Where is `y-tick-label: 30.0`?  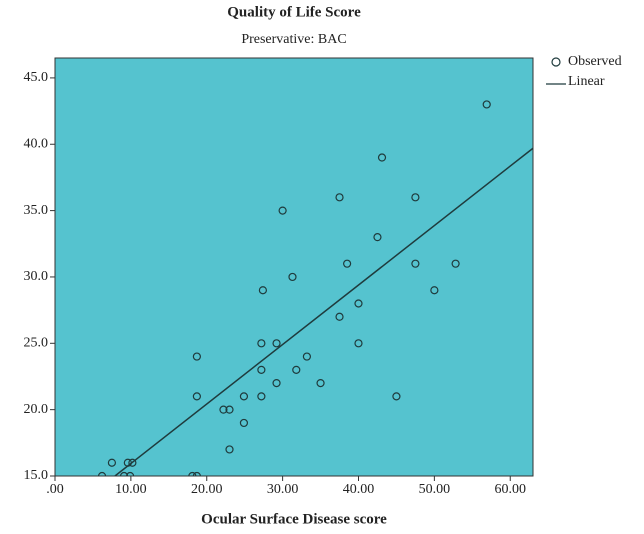 y-tick-label: 30.0 is located at coordinates (36, 276).